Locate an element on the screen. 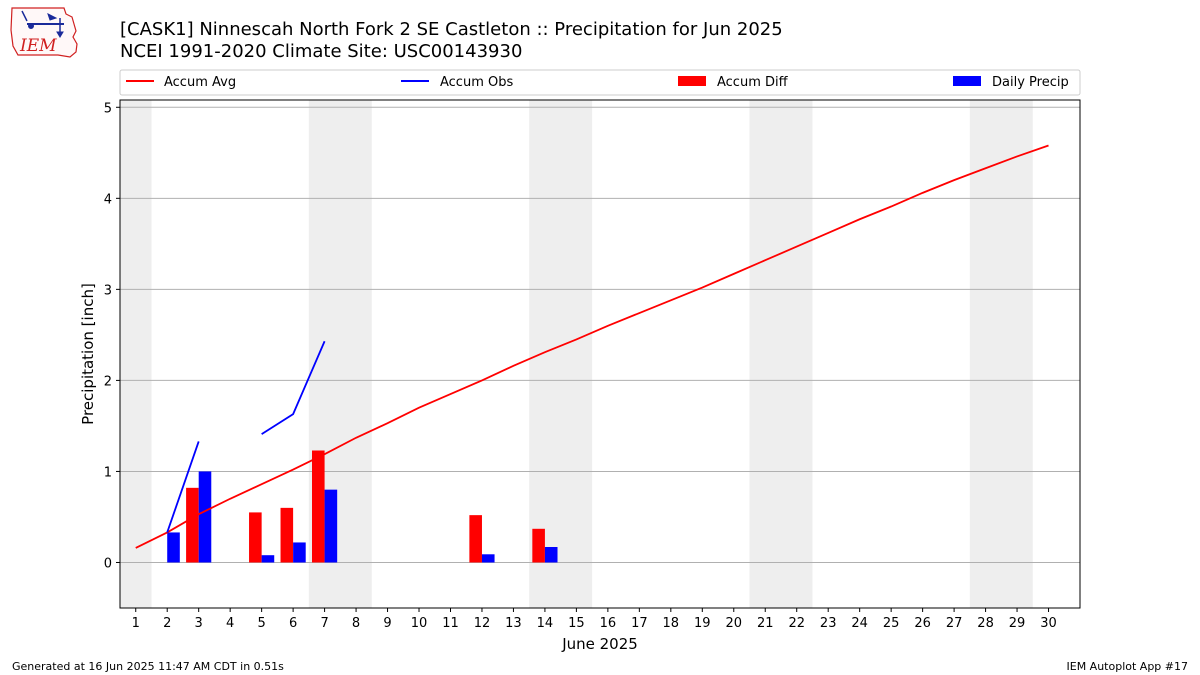  legend-label-accum-avg: Accum Avg is located at coordinates (200, 82).